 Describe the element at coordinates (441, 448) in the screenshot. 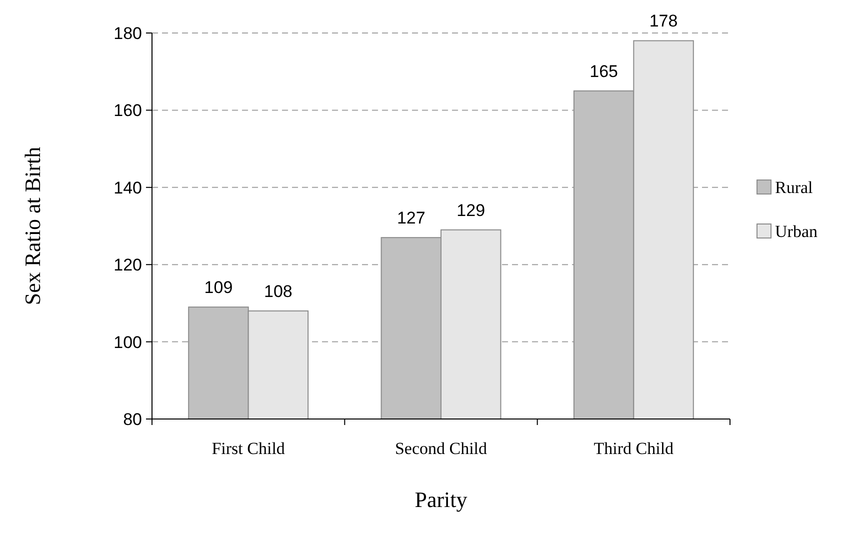

I see `x-tick-label: Second Child` at that location.